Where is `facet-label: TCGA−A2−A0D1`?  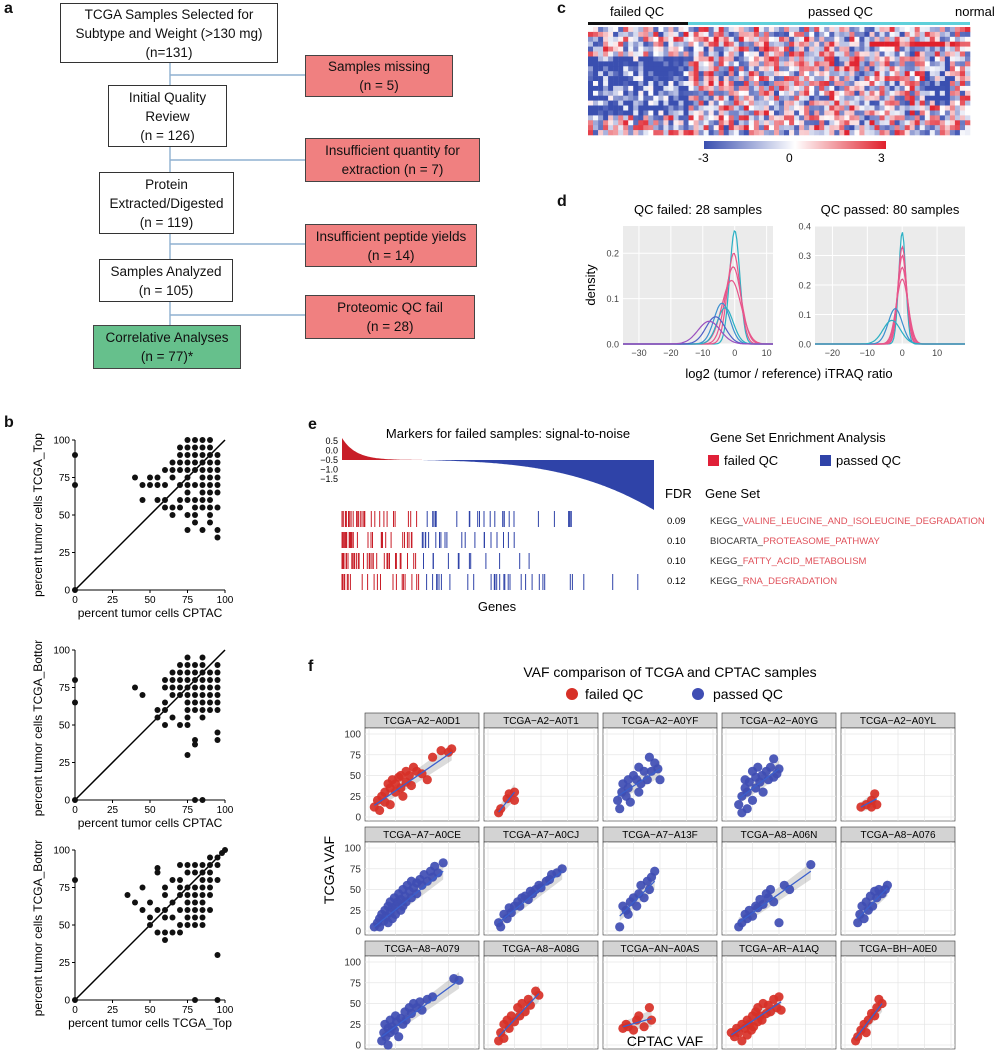 facet-label: TCGA−A2−A0D1 is located at coordinates (422, 721).